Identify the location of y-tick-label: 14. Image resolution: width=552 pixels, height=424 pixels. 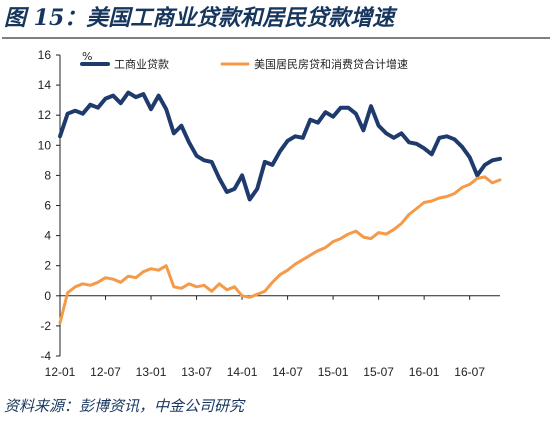
(45, 85).